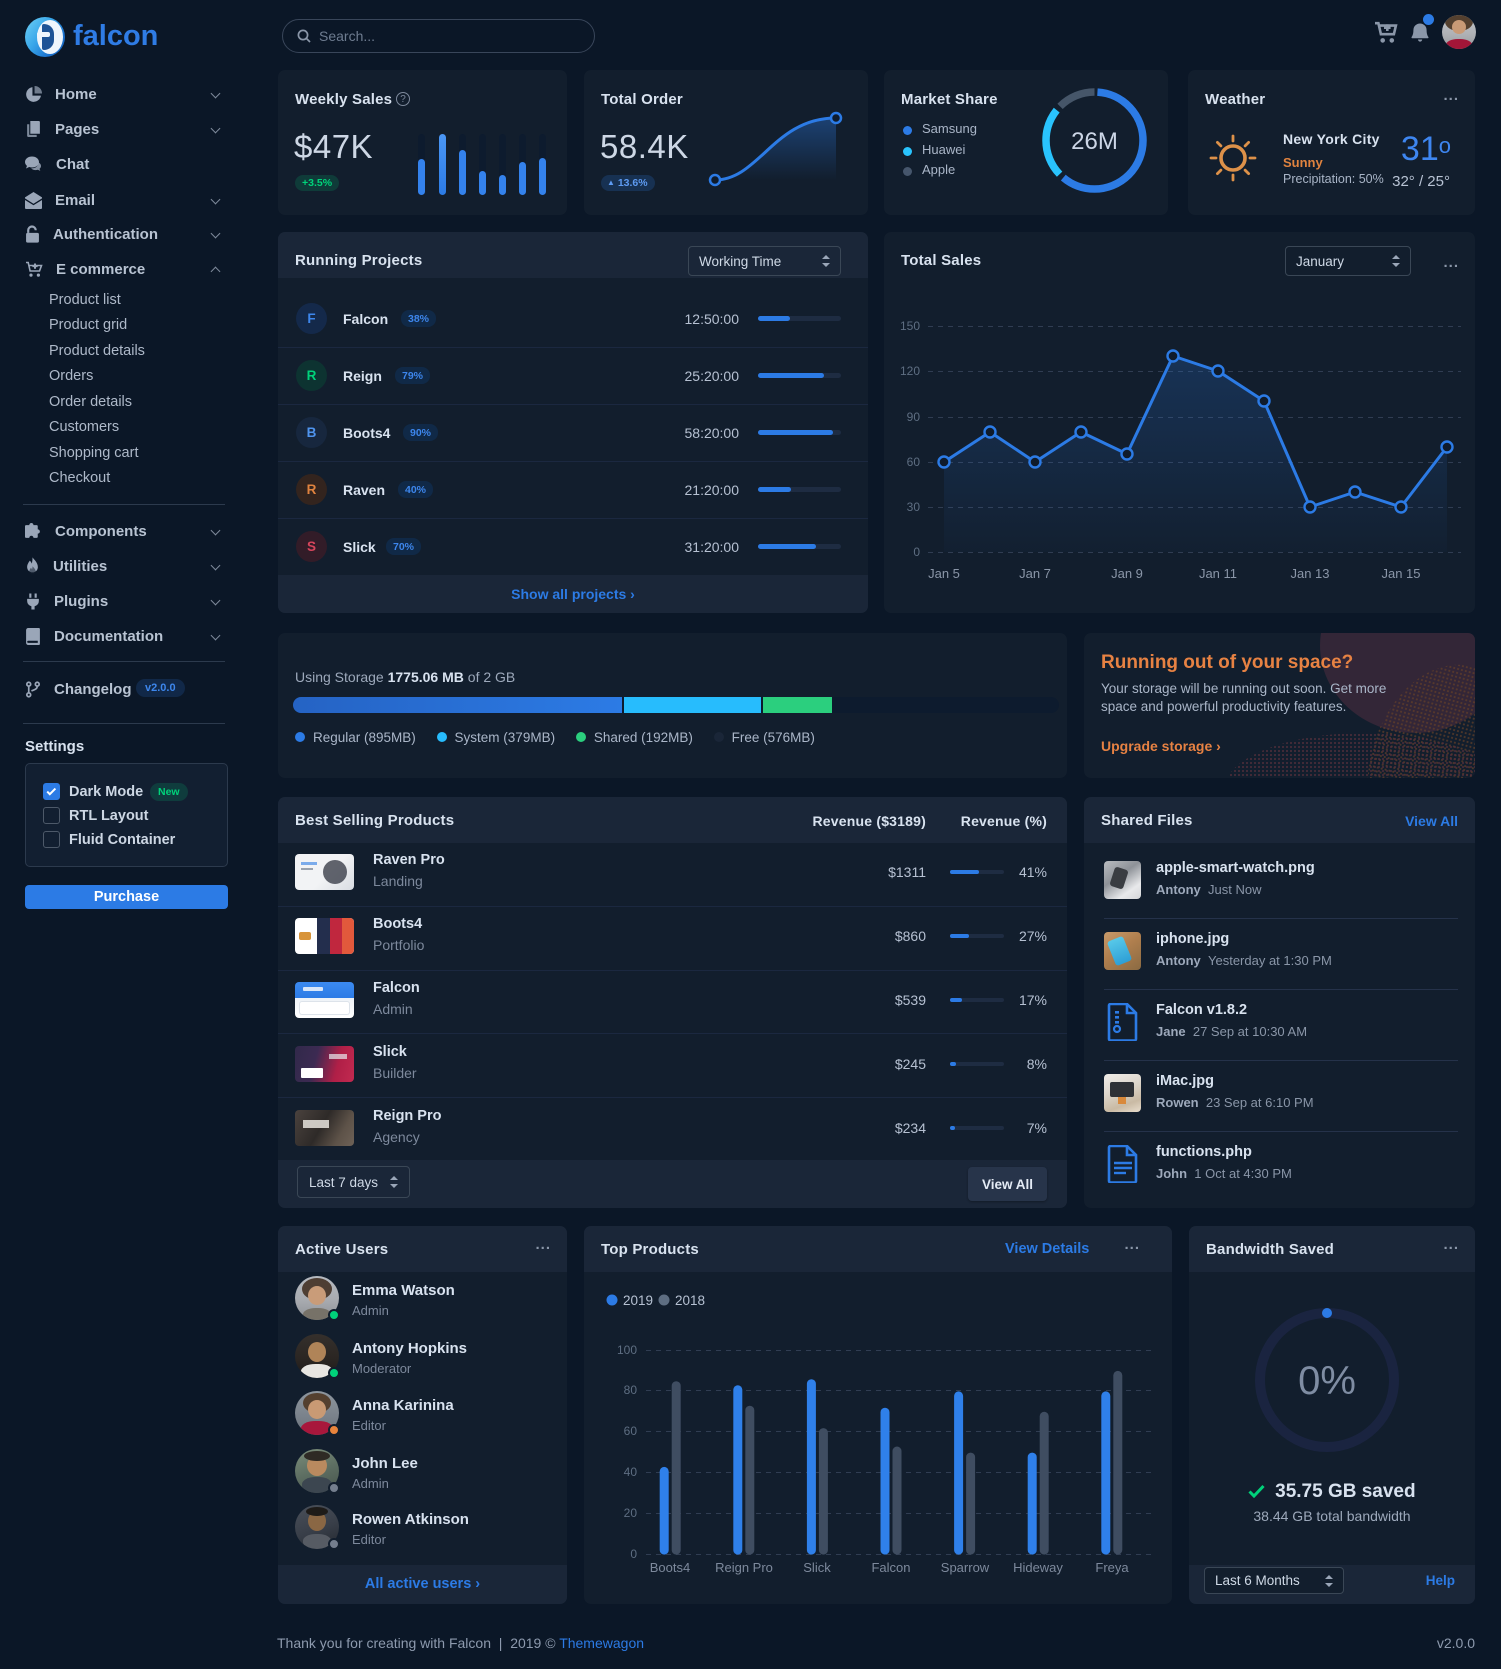  Describe the element at coordinates (1327, 1381) in the screenshot. I see `svg-text: 0%` at that location.